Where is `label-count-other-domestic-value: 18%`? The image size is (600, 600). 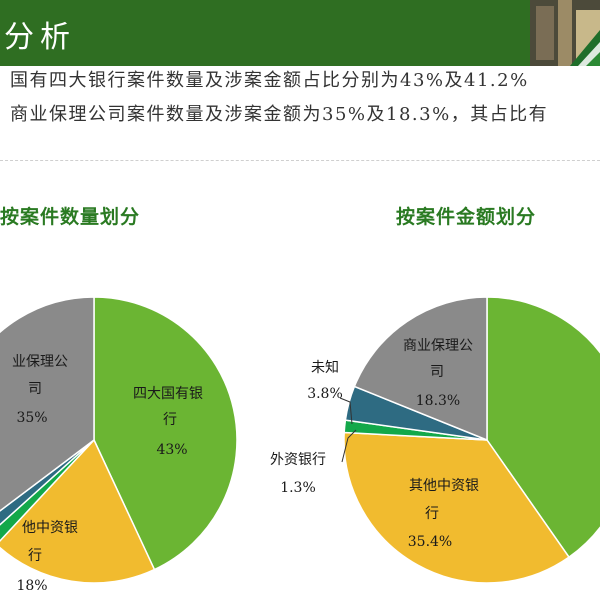 label-count-other-domestic-value: 18% is located at coordinates (31, 586).